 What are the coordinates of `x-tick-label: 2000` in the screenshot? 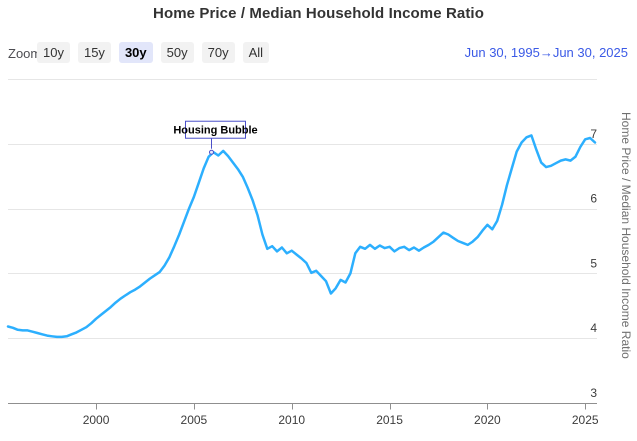 It's located at (96, 420).